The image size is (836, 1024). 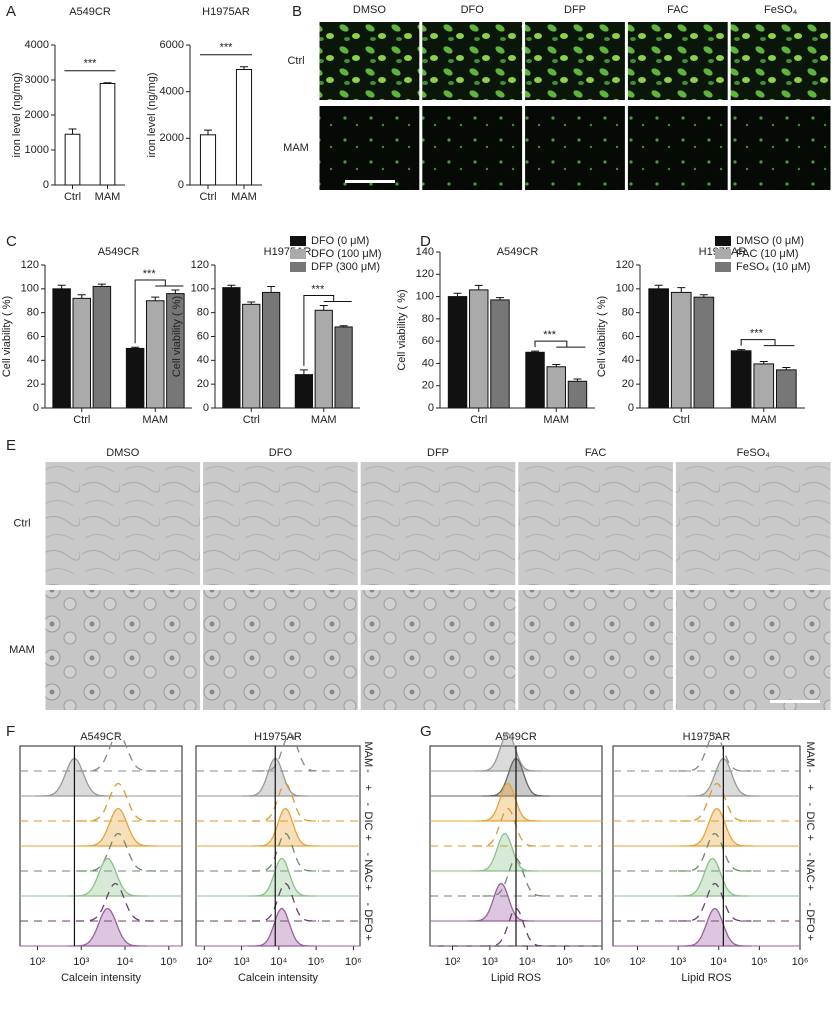 I want to click on y-tick-label: 0, so click(x=46, y=185).